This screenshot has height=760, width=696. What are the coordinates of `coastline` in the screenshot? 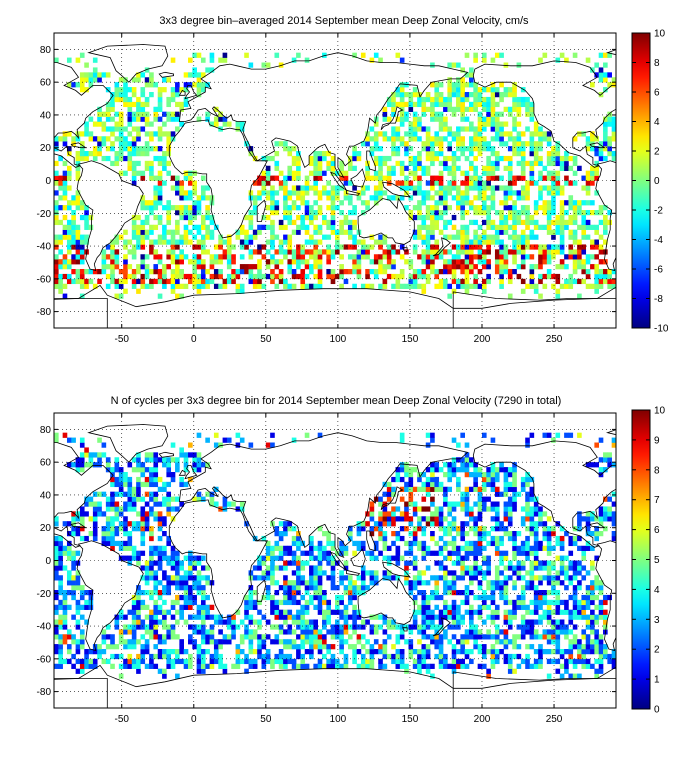 It's located at (396, 189).